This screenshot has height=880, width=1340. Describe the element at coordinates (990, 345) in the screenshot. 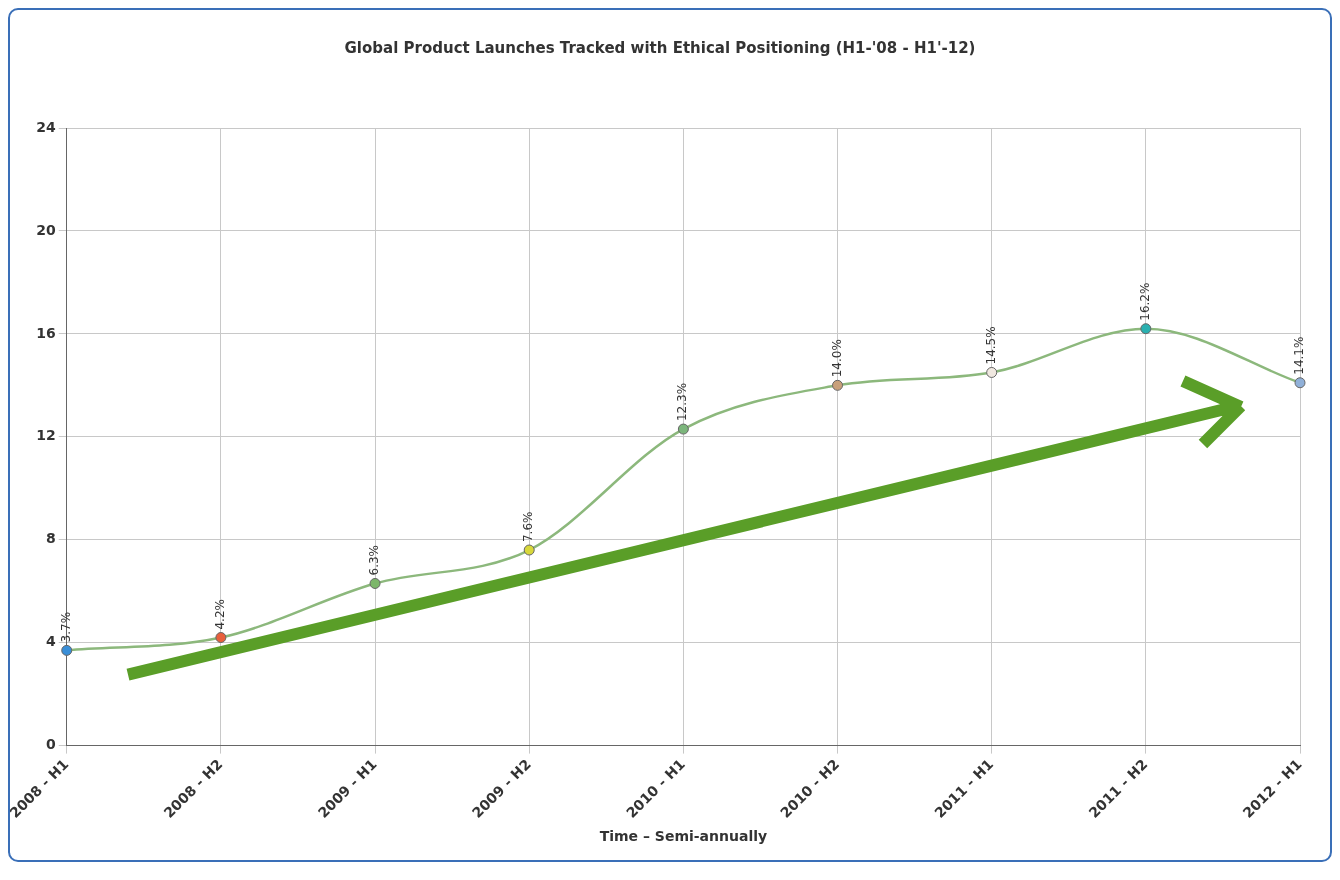

I see `data-label: 14.5%` at that location.